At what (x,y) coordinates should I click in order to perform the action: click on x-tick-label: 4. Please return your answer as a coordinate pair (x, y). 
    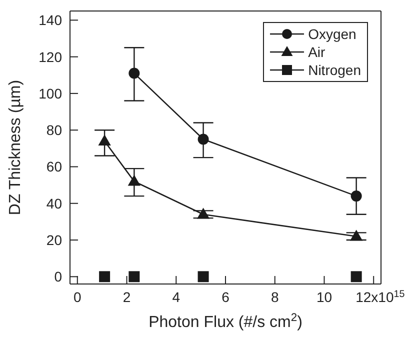
    Looking at the image, I should click on (176, 297).